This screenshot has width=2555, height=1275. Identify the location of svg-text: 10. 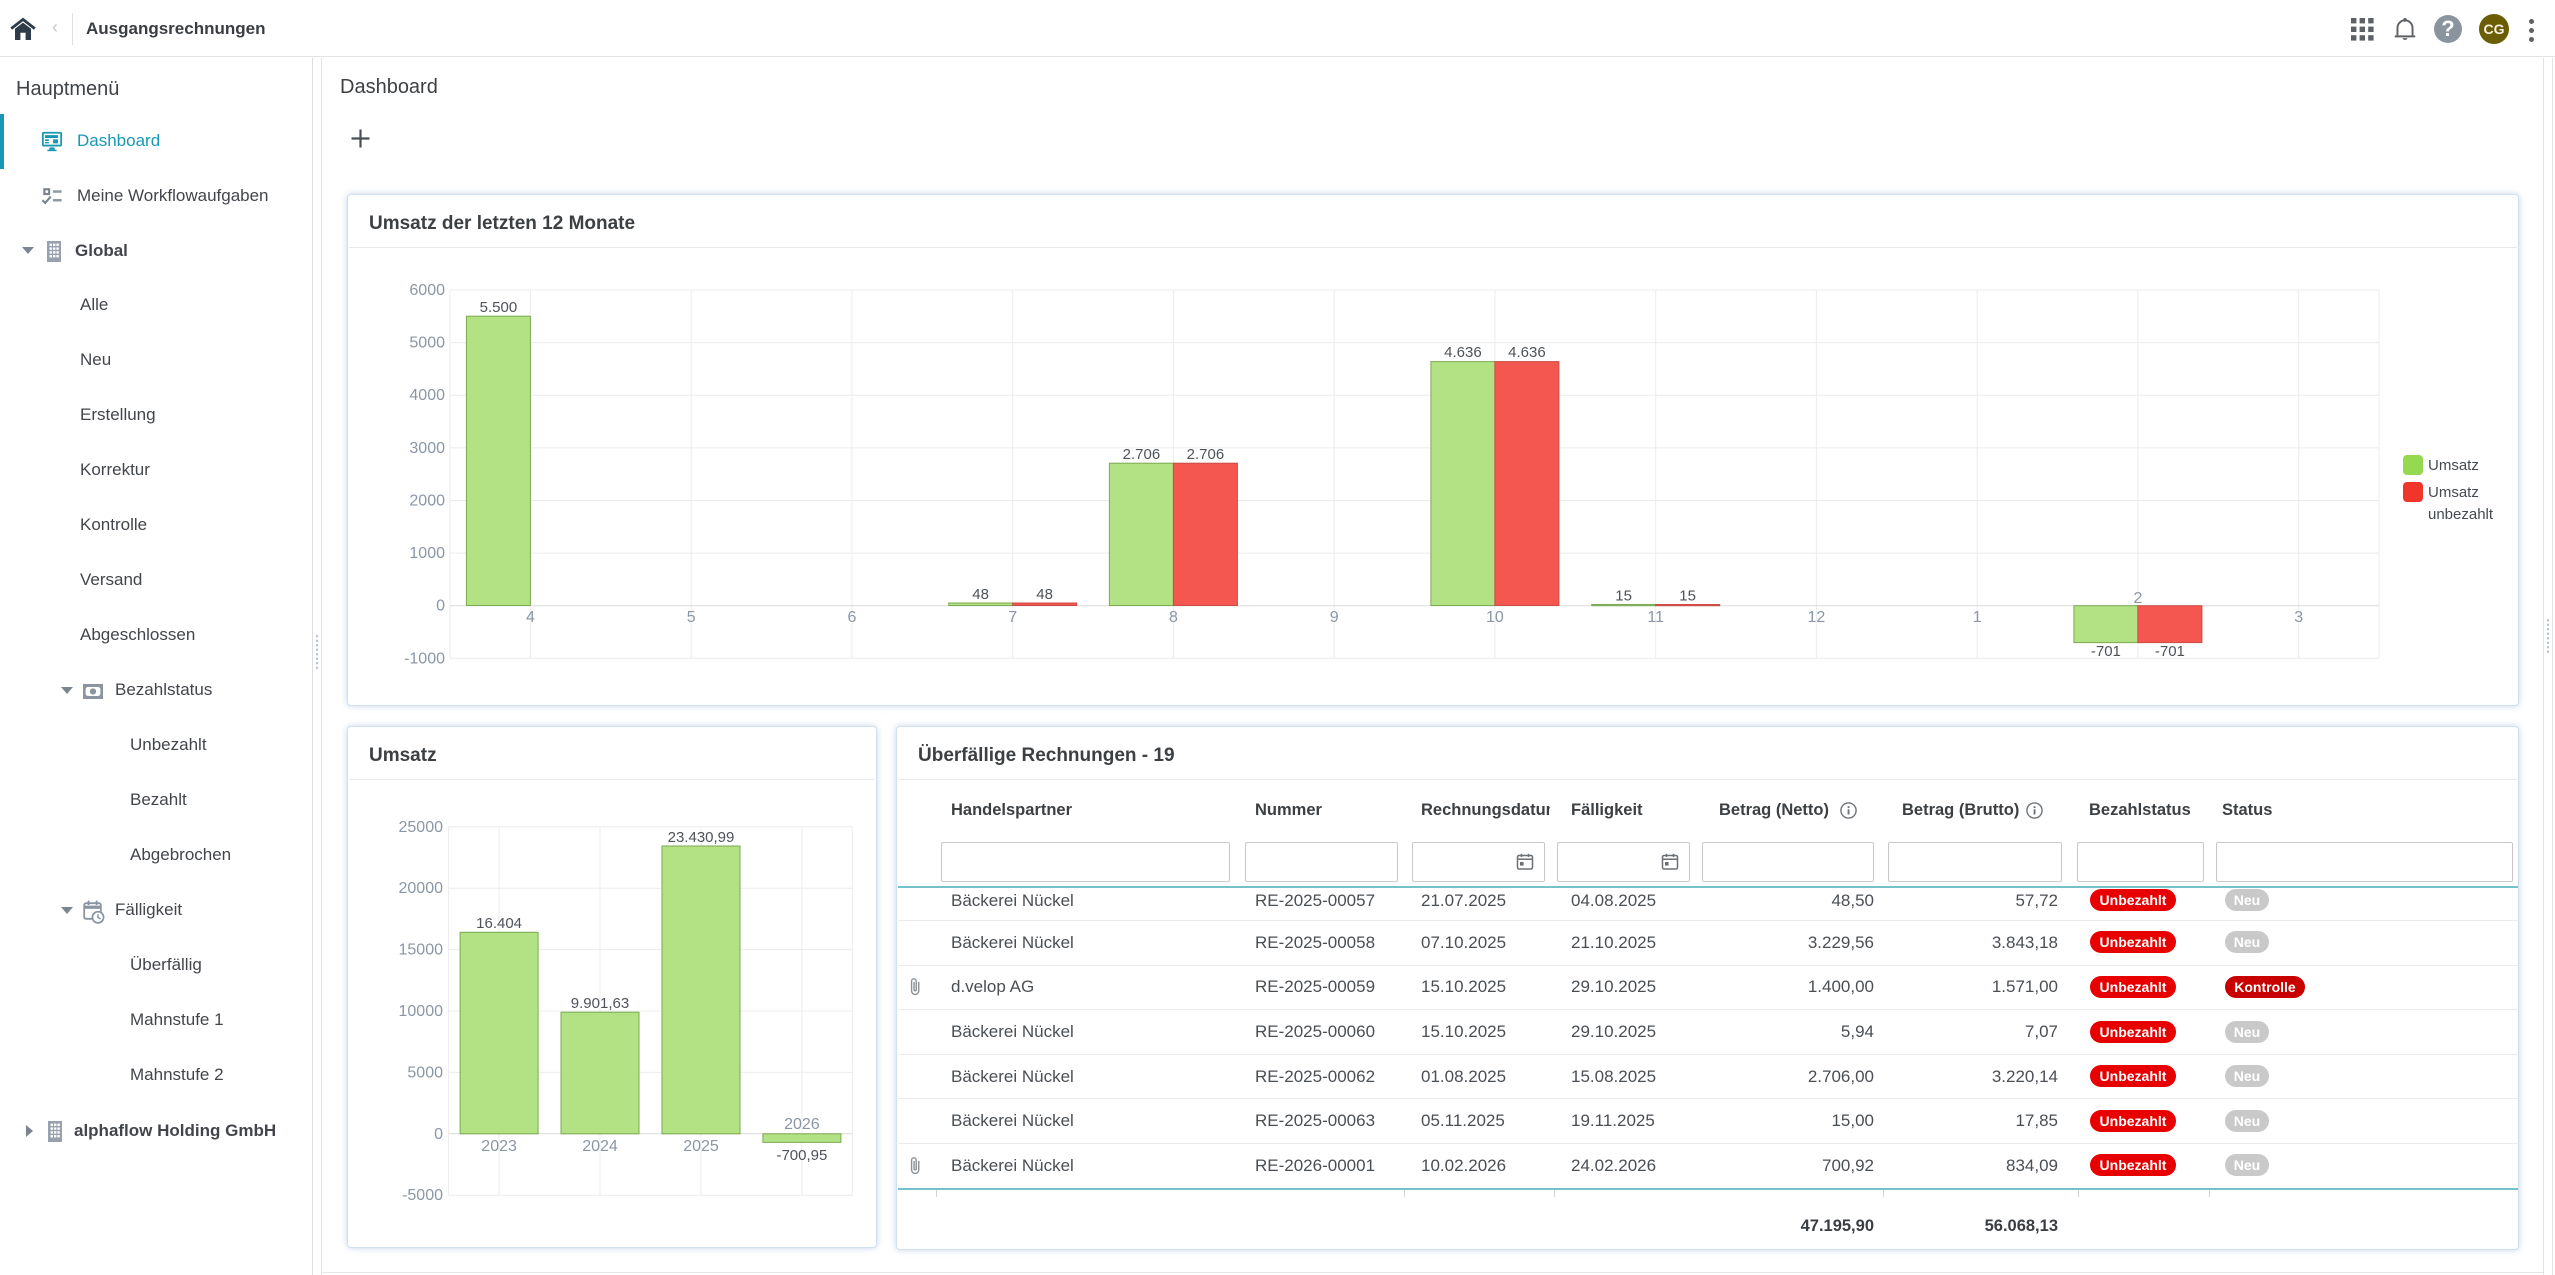
(1495, 617).